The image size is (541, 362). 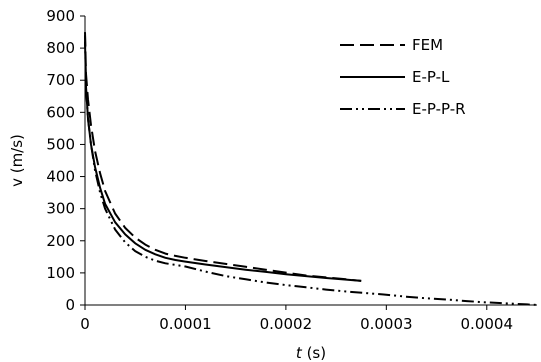 I want to click on x-tick-label: 0.0001, so click(x=185, y=324).